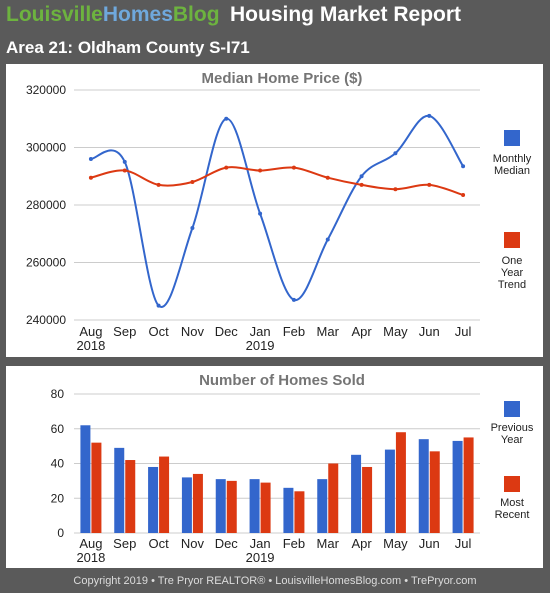  Describe the element at coordinates (58, 464) in the screenshot. I see `y-tick-label: 40` at that location.